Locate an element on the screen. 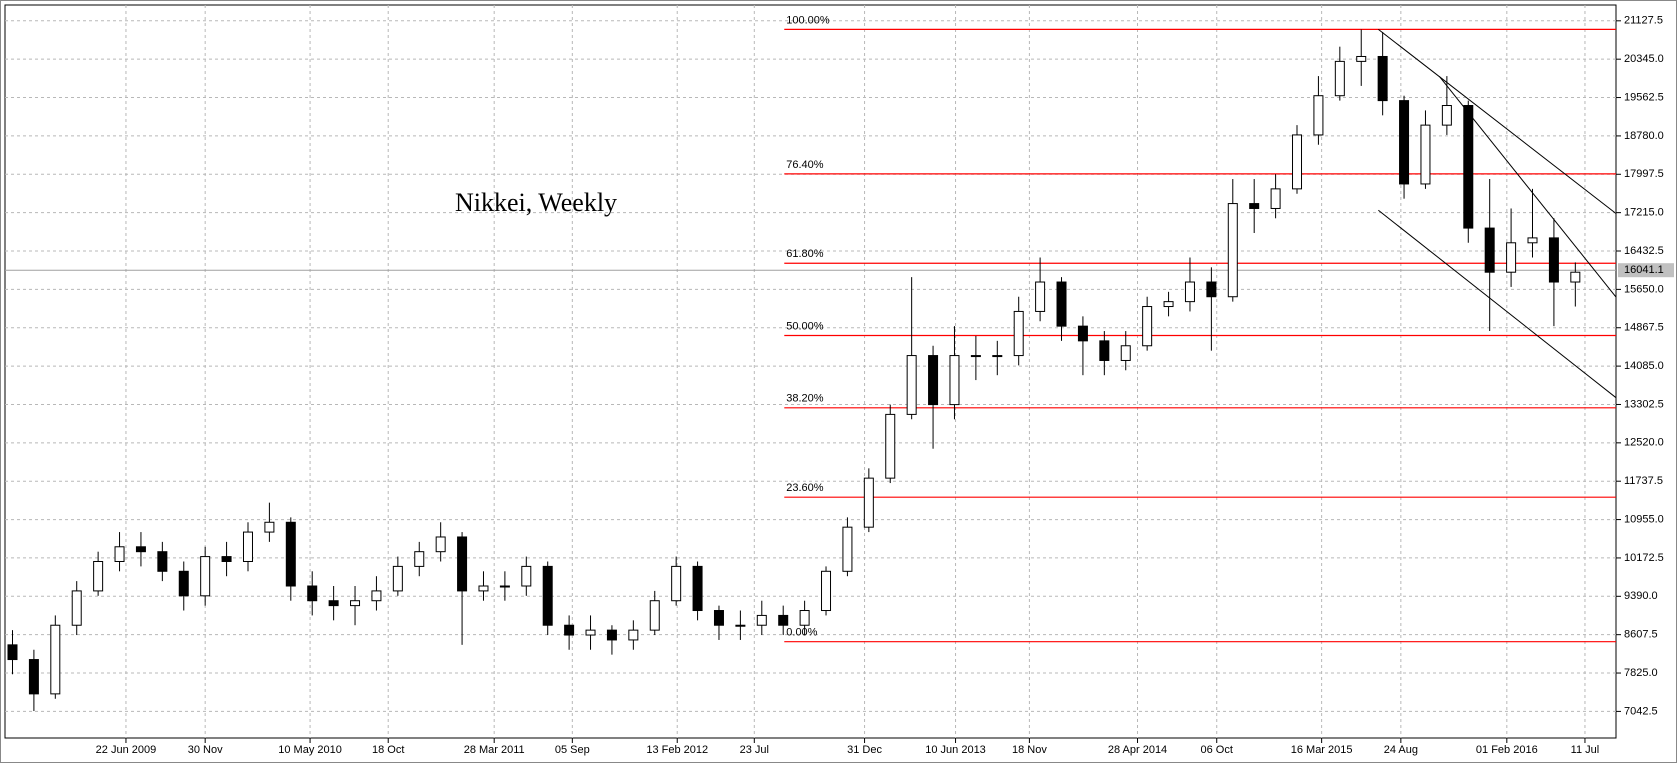 This screenshot has width=1677, height=763. y-tick-label: 10172.5 is located at coordinates (1644, 558).